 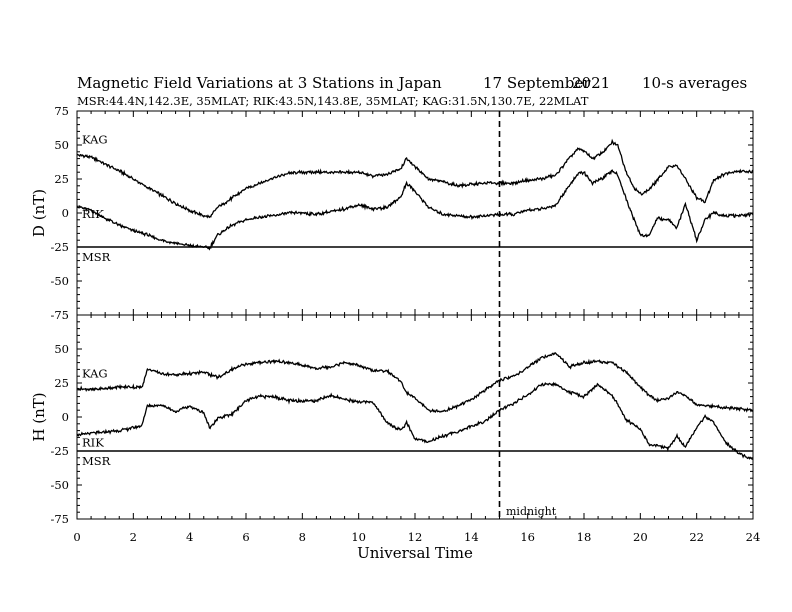 I want to click on panel-1-ytick-label: -75, so click(x=59, y=315).